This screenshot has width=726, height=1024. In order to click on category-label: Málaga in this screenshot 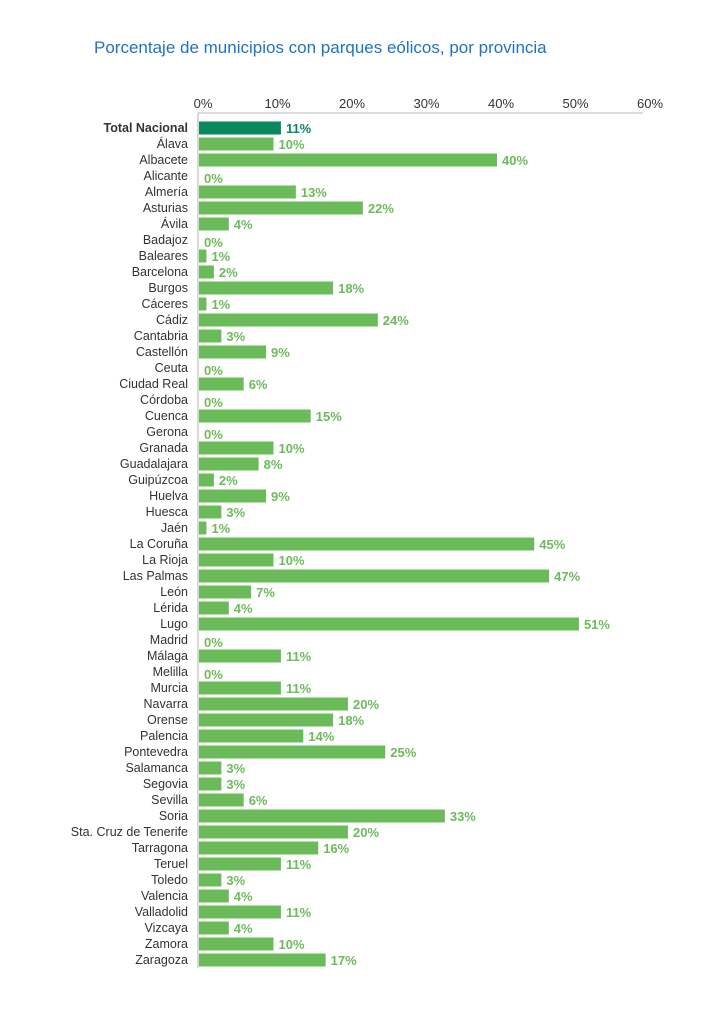, I will do `click(167, 656)`.